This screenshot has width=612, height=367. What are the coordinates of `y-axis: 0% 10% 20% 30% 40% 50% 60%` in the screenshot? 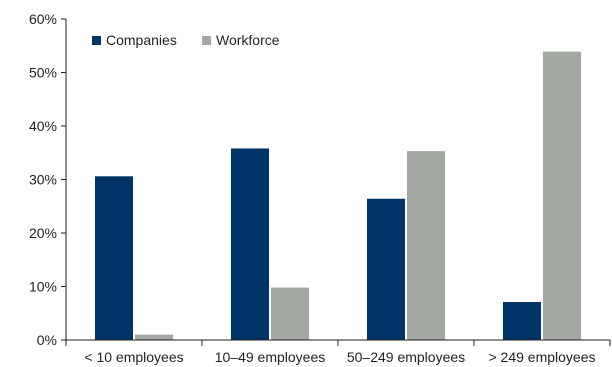 It's located at (48, 179).